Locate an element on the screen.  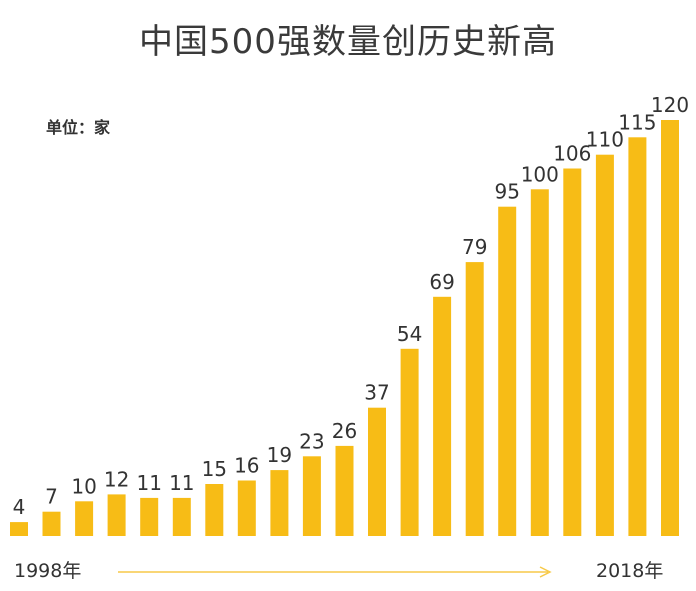
end-year-label: 2018年 is located at coordinates (630, 571).